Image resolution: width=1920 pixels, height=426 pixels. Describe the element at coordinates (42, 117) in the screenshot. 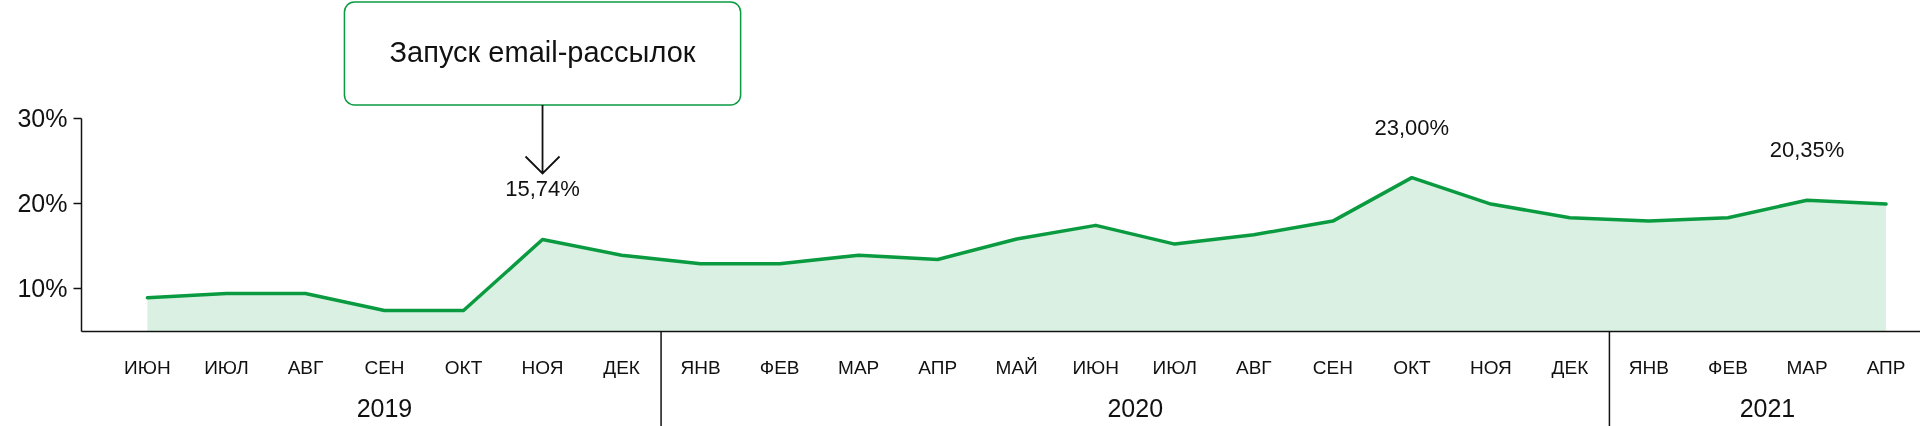

I see `y-tick-label: 30%` at that location.